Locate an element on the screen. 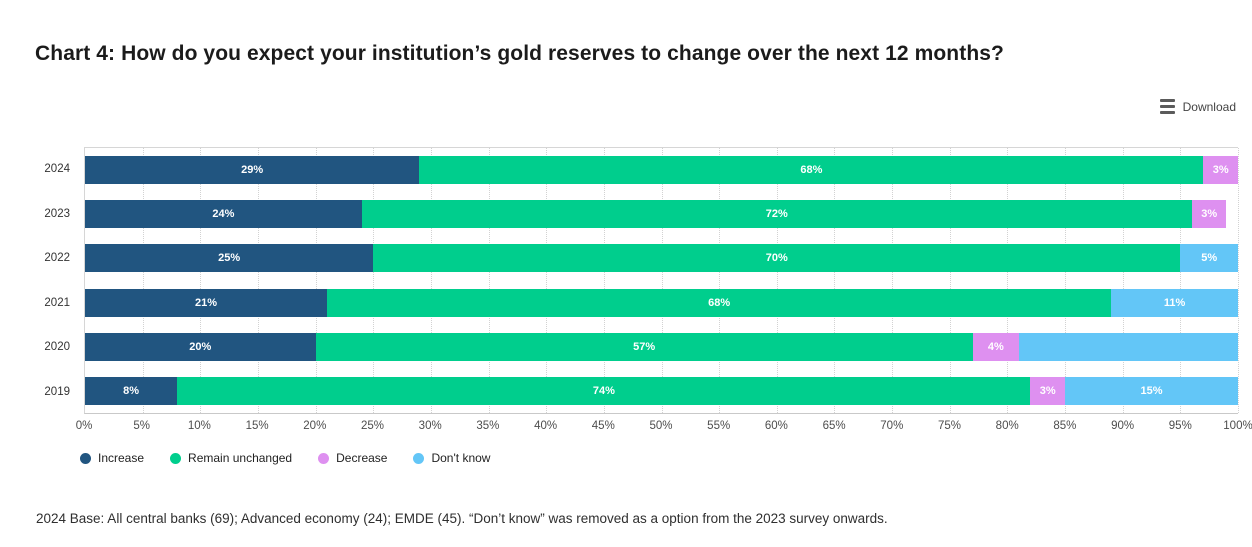 The image size is (1252, 547). bar-segment-label: 8% is located at coordinates (131, 390).